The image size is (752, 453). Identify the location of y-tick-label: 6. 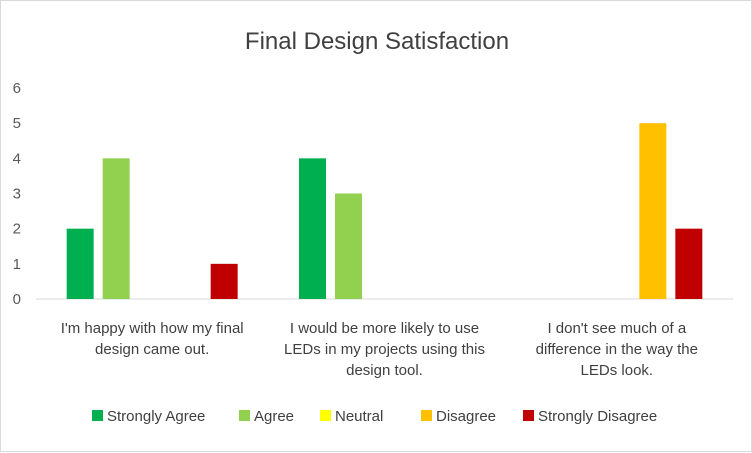
(17, 88).